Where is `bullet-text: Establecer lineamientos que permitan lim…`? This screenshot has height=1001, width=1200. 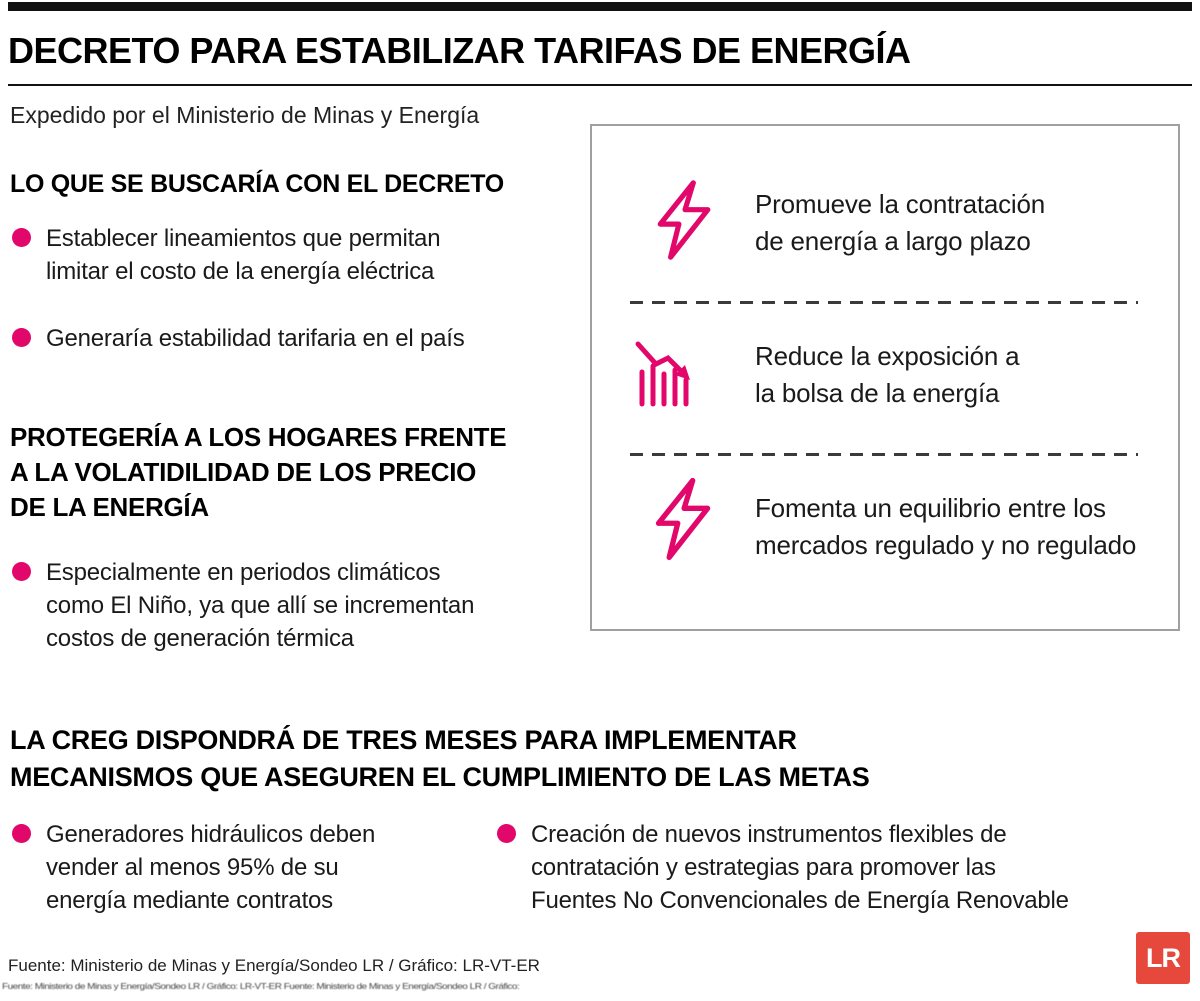
bullet-text: Establecer lineamientos que permitan lim… is located at coordinates (243, 255).